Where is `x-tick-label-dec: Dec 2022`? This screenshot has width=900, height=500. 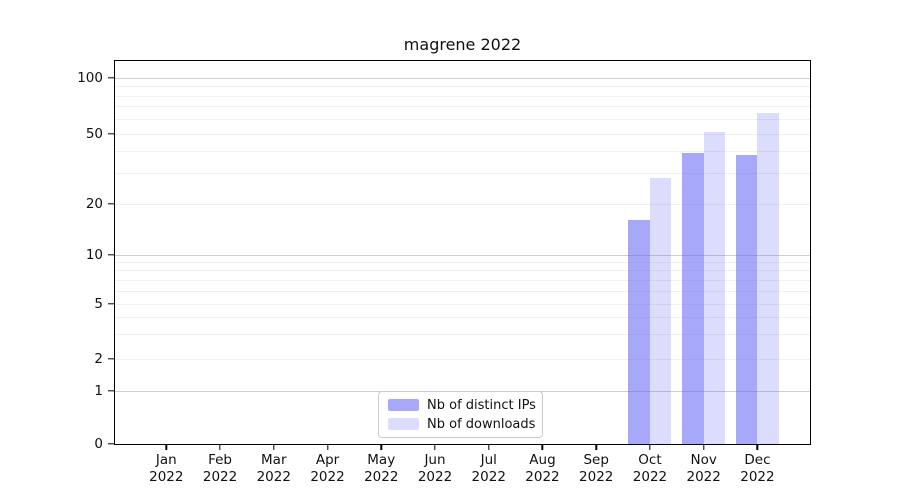
x-tick-label-dec: Dec 2022 is located at coordinates (757, 468).